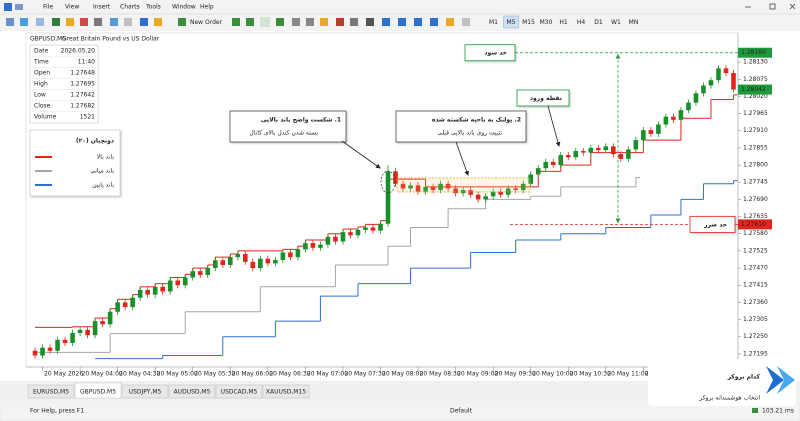 The height and width of the screenshot is (421, 800). Describe the element at coordinates (755, 62) in the screenshot. I see `y-tick-label: 1.28130` at that location.